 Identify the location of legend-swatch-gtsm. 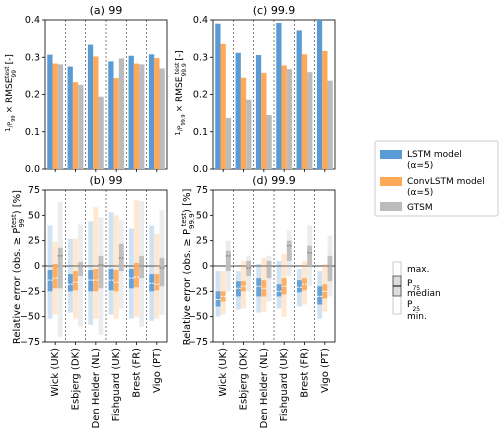
(391, 206).